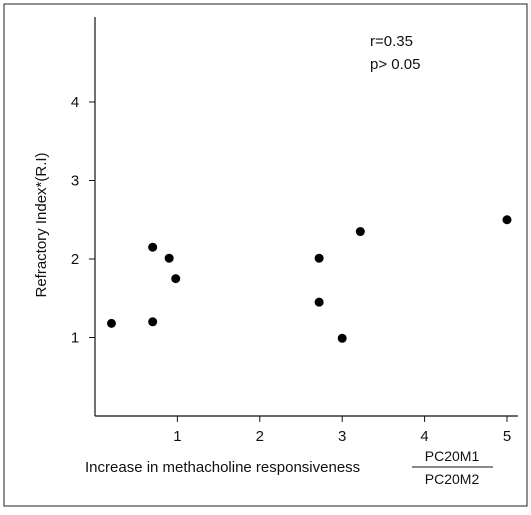 The image size is (531, 515). What do you see at coordinates (452, 456) in the screenshot?
I see `x-fraction-numerator: PC20M1` at bounding box center [452, 456].